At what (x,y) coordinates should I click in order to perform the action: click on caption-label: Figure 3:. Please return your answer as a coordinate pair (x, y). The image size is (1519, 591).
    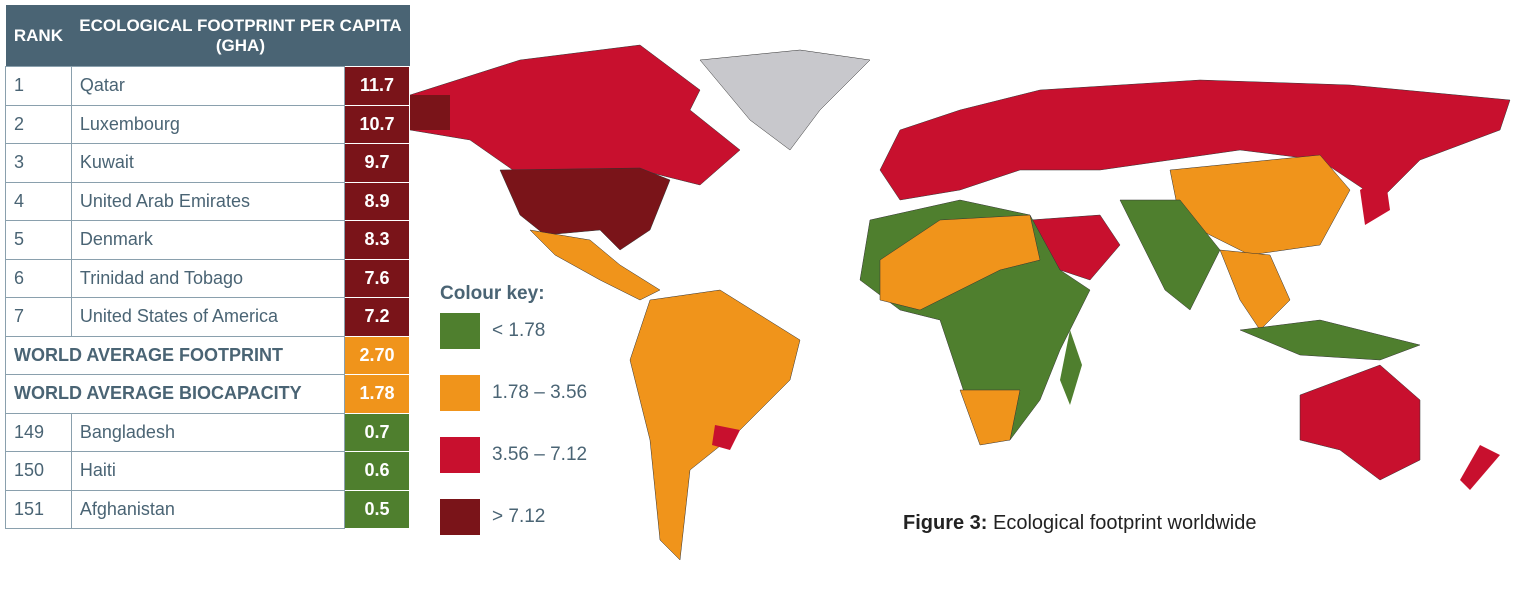
    Looking at the image, I should click on (945, 523).